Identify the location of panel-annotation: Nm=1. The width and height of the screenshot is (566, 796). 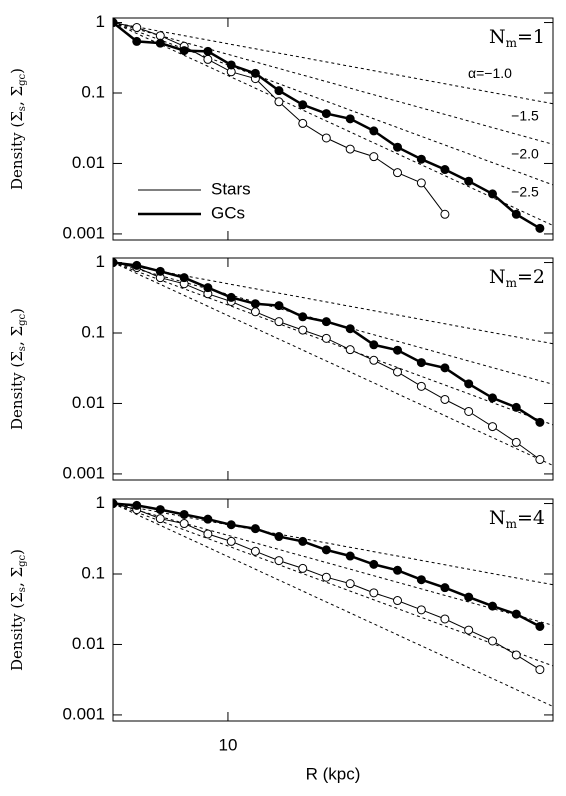
(517, 38).